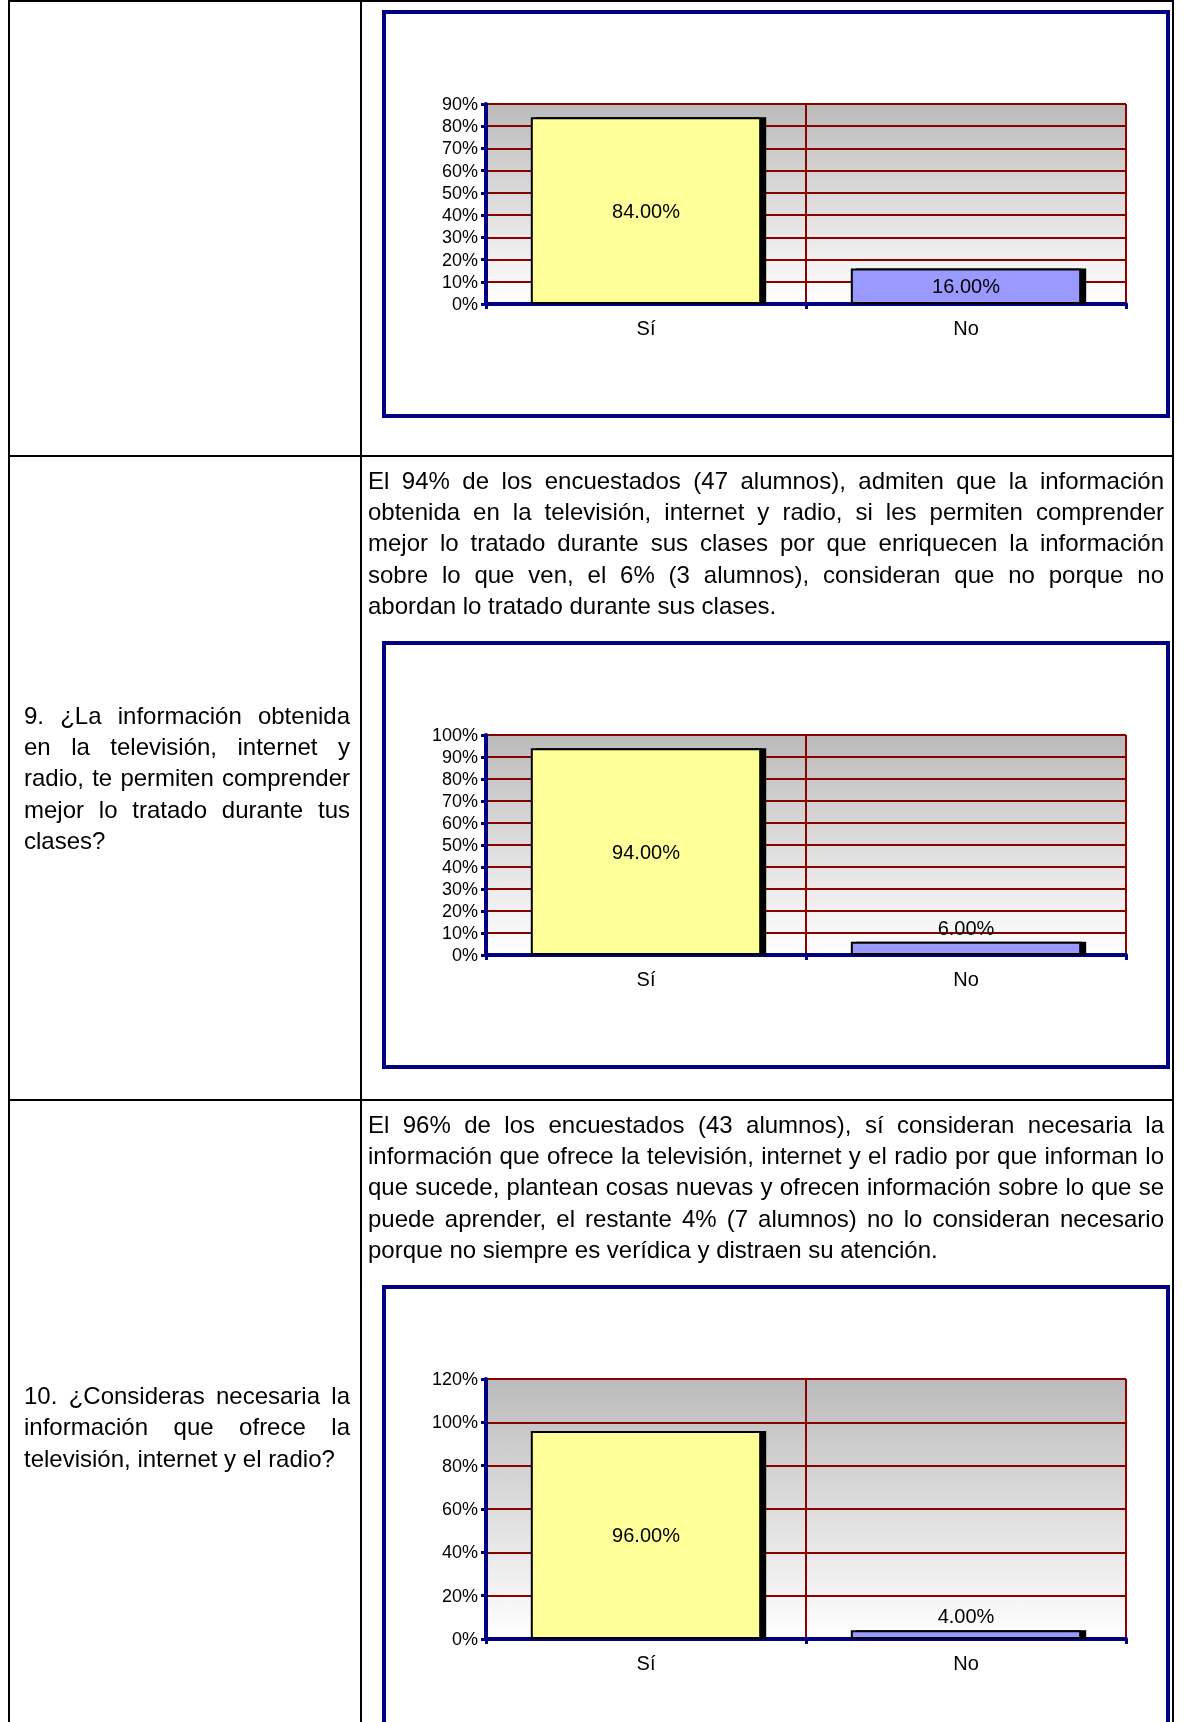 The height and width of the screenshot is (1722, 1186). What do you see at coordinates (454, 1378) in the screenshot?
I see `y-tick-label: 120%` at bounding box center [454, 1378].